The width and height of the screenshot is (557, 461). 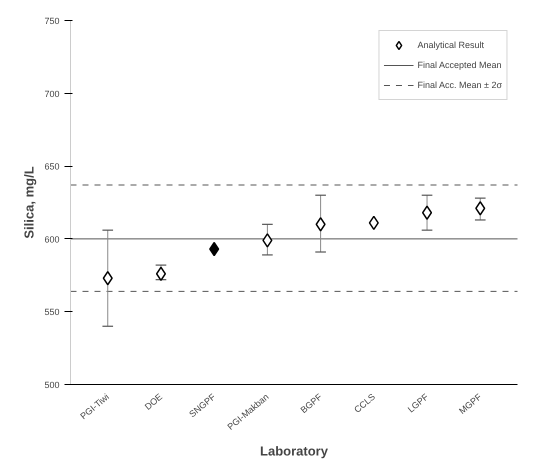 What do you see at coordinates (28, 202) in the screenshot?
I see `y-axis-title: Silica, mg/L` at bounding box center [28, 202].